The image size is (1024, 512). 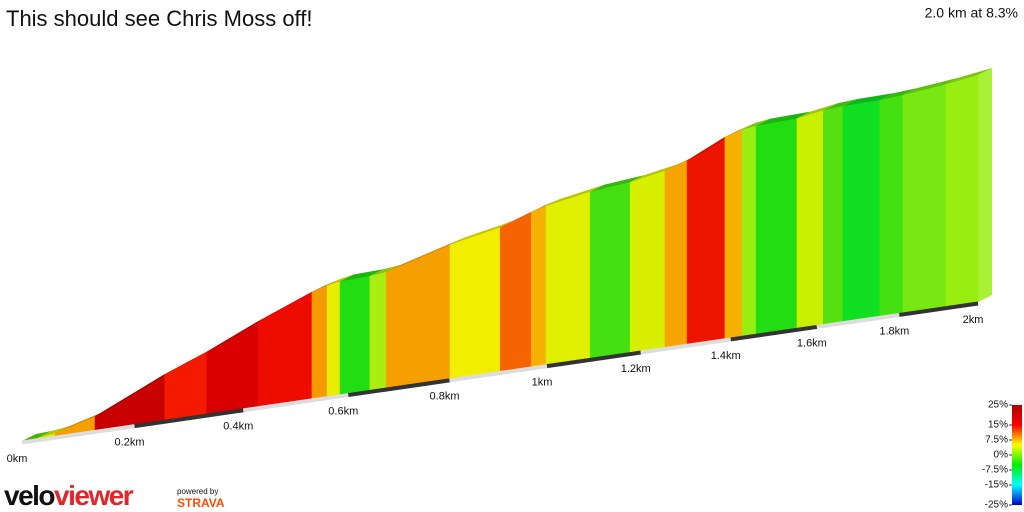 What do you see at coordinates (238, 427) in the screenshot?
I see `x-tick-label: 0.4km` at bounding box center [238, 427].